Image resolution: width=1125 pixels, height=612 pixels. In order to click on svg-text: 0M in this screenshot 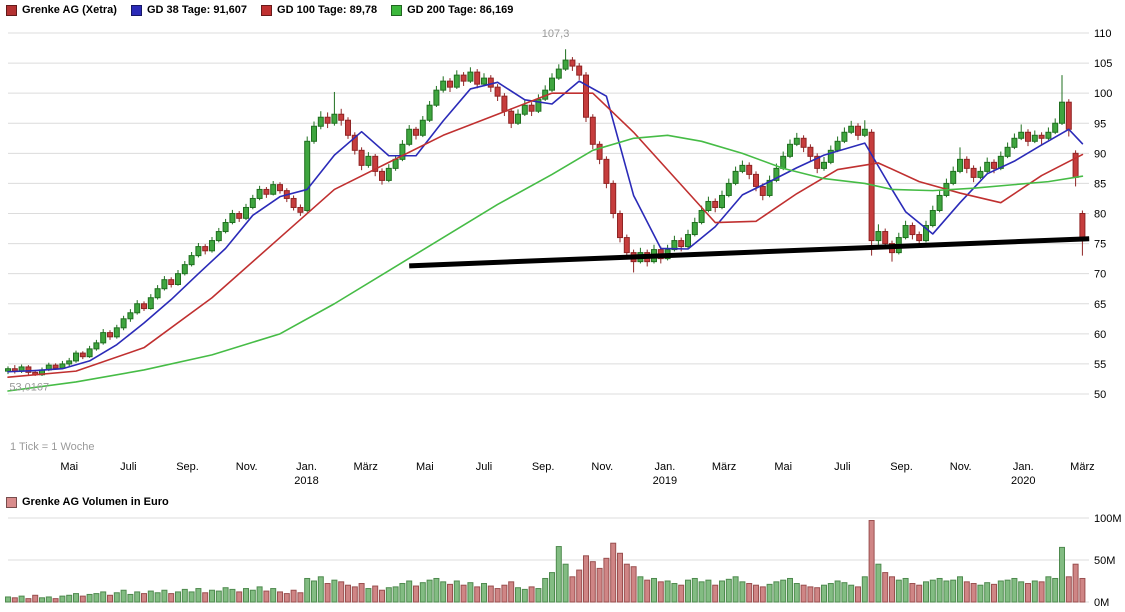, I will do `click(1101, 603)`.